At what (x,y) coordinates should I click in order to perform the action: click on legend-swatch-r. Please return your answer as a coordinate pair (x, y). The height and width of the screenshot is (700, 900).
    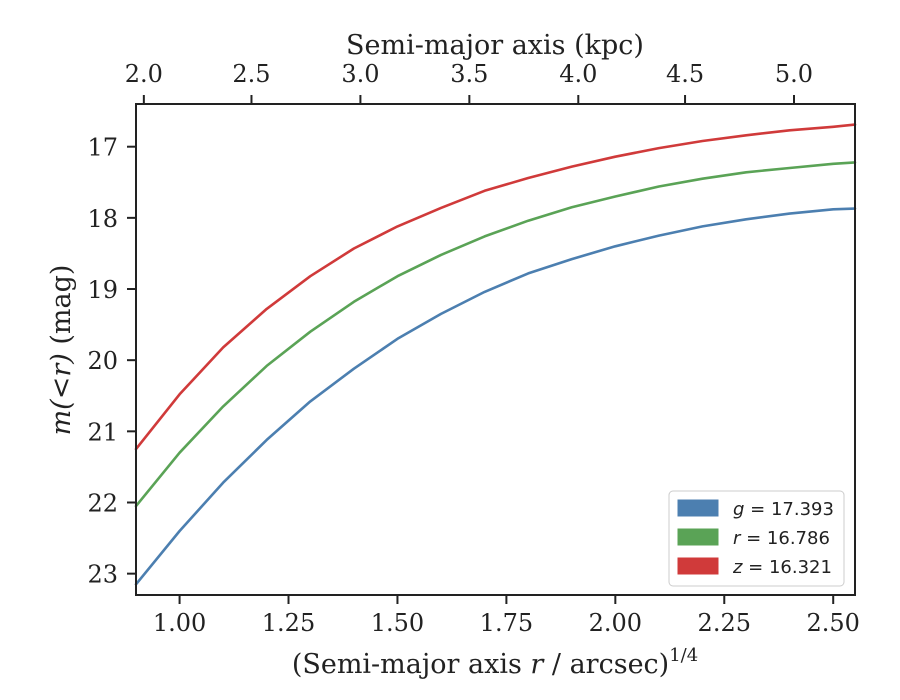
    Looking at the image, I should click on (698, 537).